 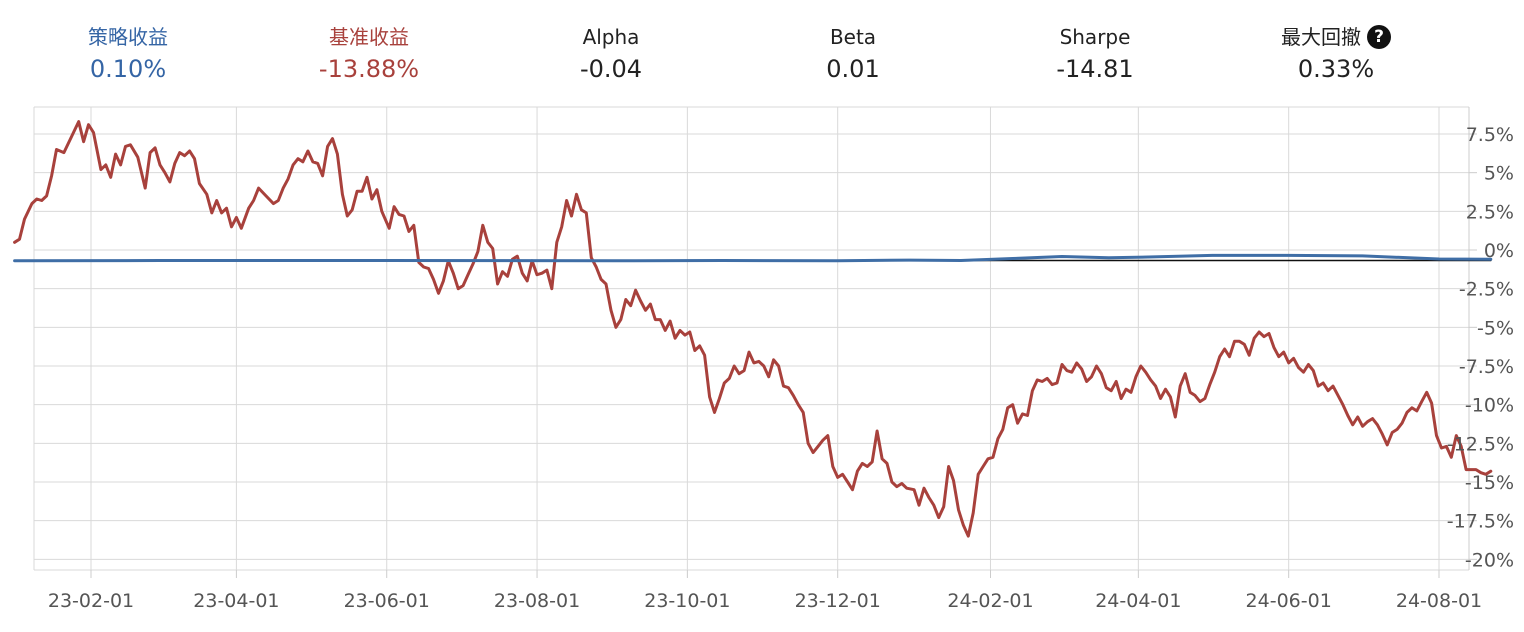 What do you see at coordinates (1490, 212) in the screenshot?
I see `y-tick-label: 2.5%` at bounding box center [1490, 212].